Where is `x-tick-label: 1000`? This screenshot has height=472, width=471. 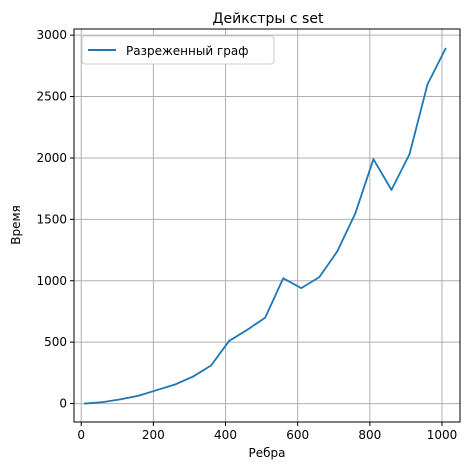
x-tick-label: 1000 is located at coordinates (442, 435).